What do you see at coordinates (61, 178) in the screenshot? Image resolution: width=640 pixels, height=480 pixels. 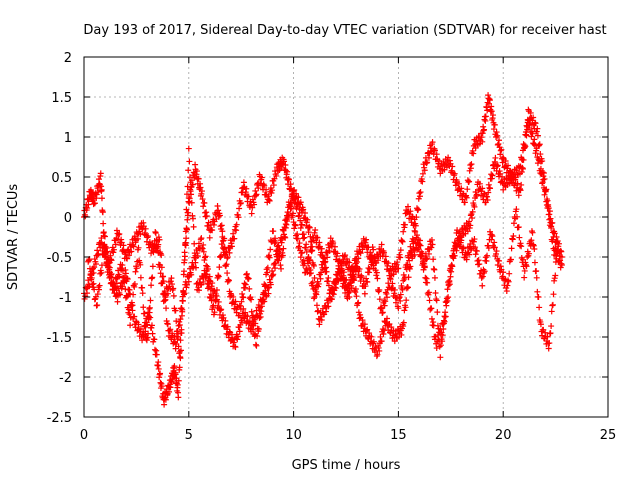 I see `y-tick-label: 0.5` at bounding box center [61, 178].